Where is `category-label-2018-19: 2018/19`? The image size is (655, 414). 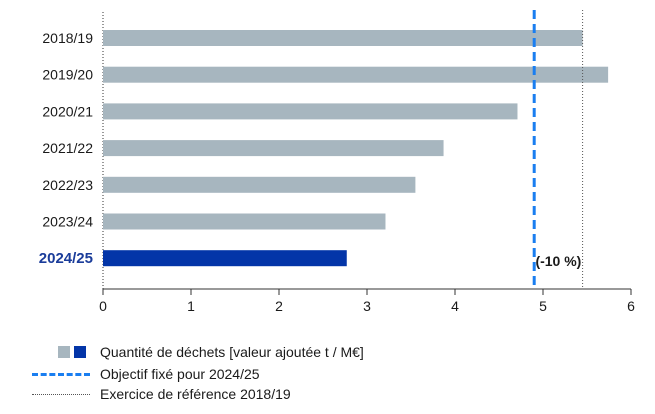 category-label-2018-19: 2018/19 is located at coordinates (67, 38).